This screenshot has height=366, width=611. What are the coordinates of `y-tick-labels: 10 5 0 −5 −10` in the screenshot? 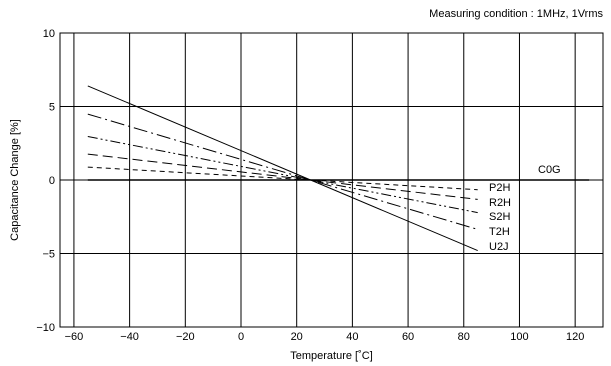 It's located at (45, 181).